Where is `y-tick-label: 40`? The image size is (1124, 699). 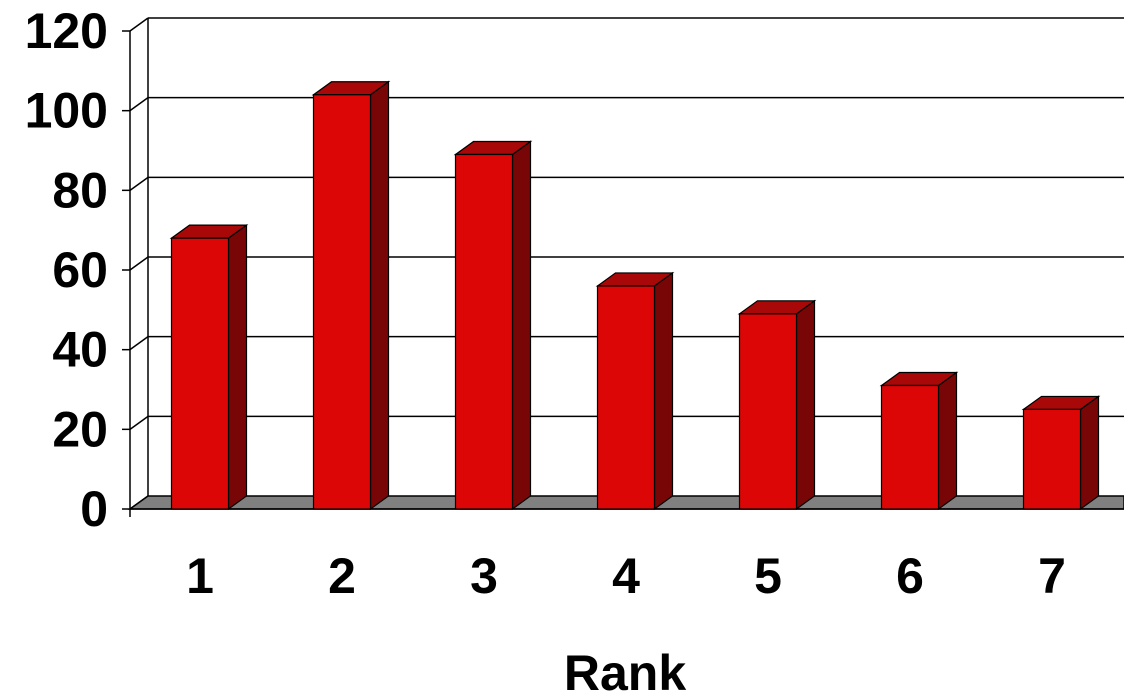 y-tick-label: 40 is located at coordinates (80, 350).